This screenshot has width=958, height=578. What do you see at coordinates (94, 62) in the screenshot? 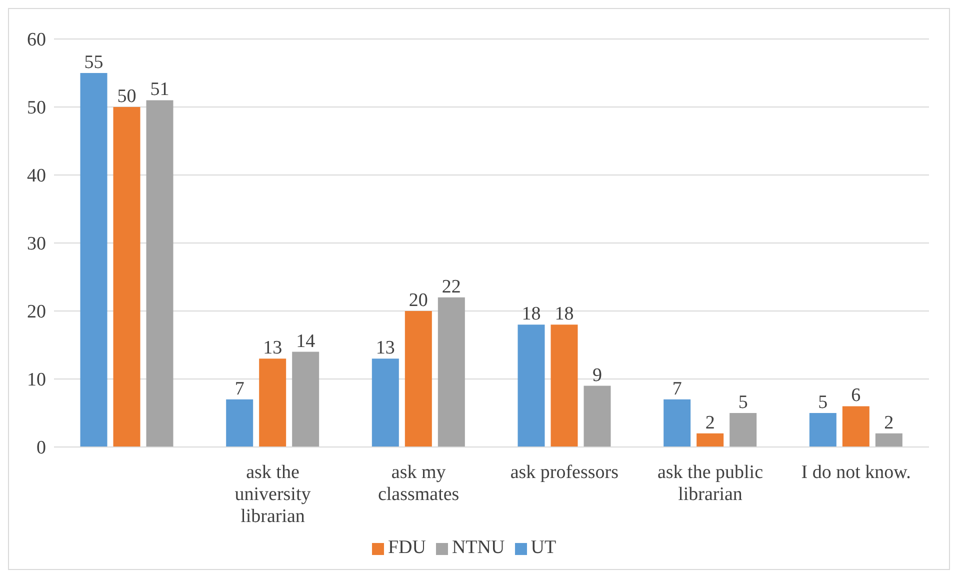
I see `data-label: 55` at bounding box center [94, 62].